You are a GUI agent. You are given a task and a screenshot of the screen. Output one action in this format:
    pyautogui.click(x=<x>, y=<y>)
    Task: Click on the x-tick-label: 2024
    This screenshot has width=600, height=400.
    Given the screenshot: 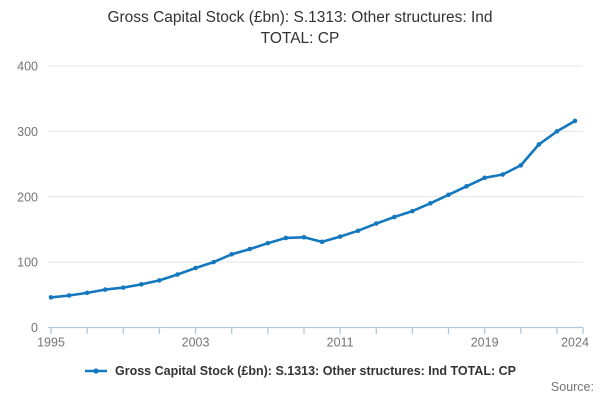 What is the action you would take?
    pyautogui.click(x=575, y=343)
    